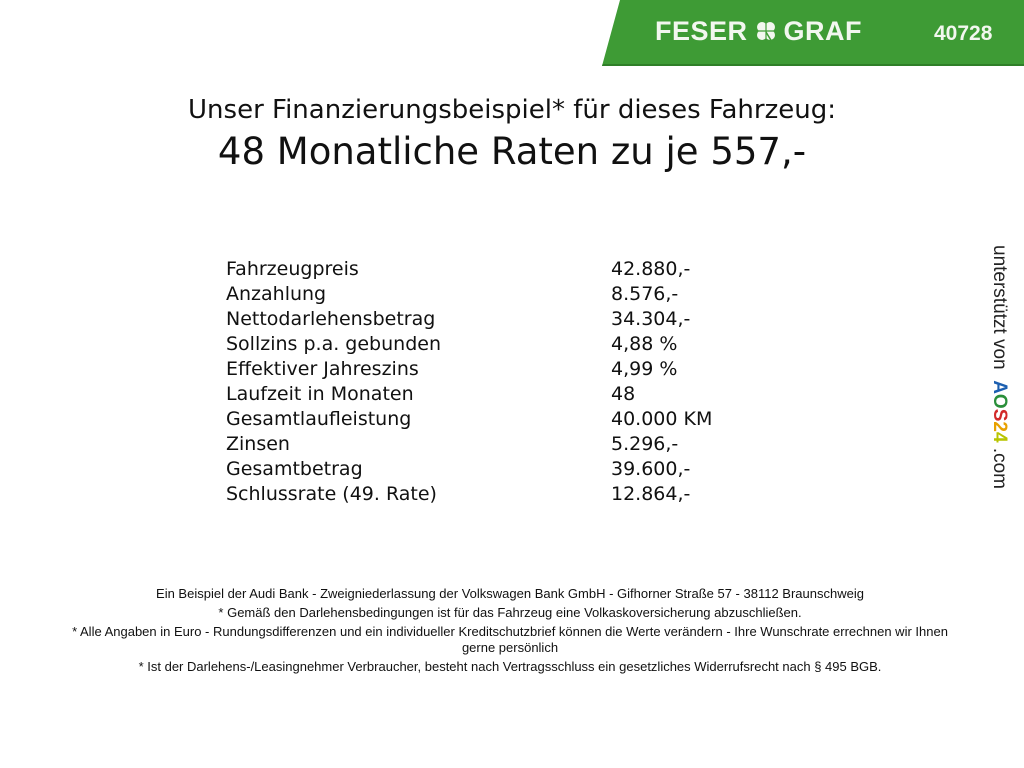 The width and height of the screenshot is (1024, 768). Describe the element at coordinates (662, 419) in the screenshot. I see `row-value: 40.000 KM` at that location.